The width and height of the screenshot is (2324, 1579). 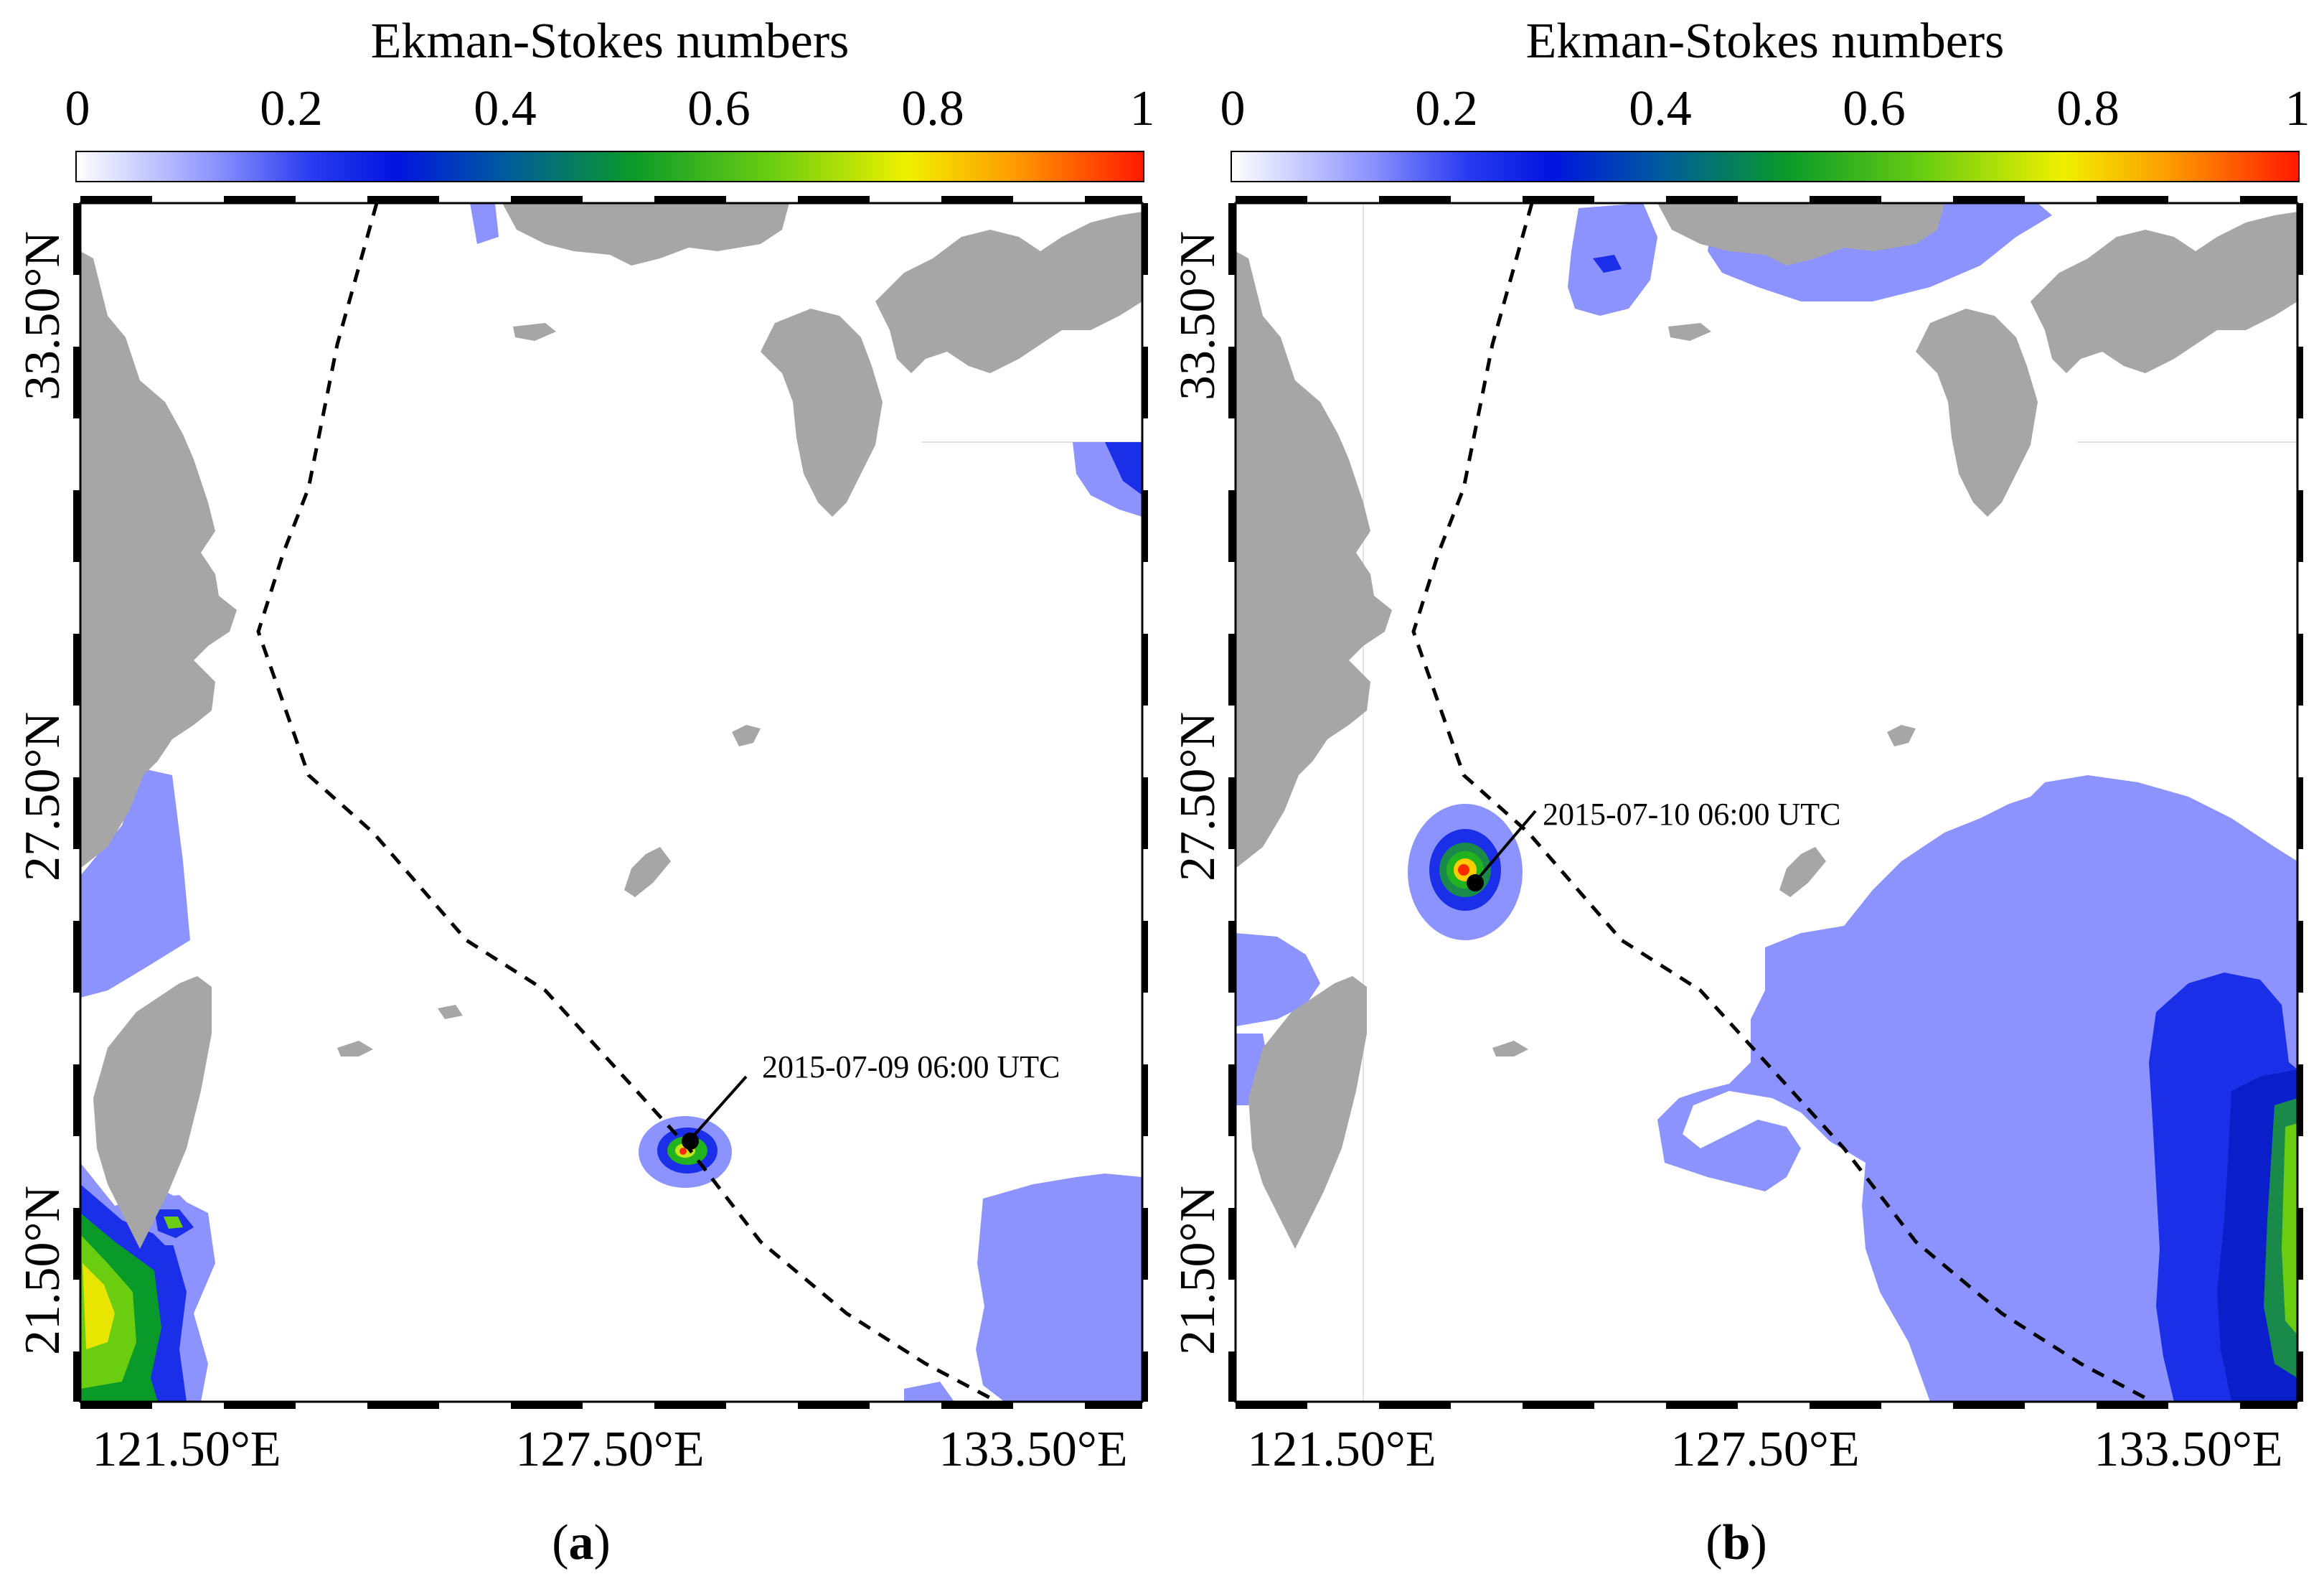 I want to click on es-region-east-china-sea-coast, so click(x=135, y=883).